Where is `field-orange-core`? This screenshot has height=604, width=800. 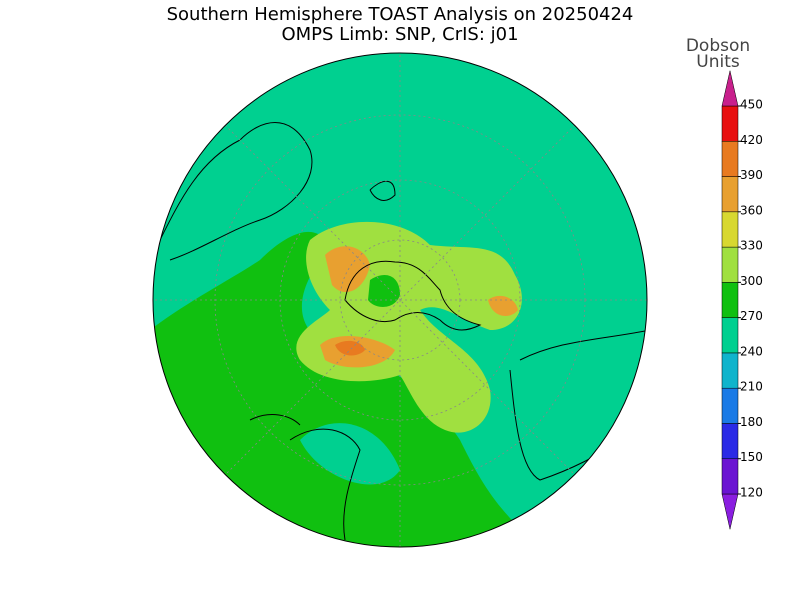 field-orange-core is located at coordinates (350, 348).